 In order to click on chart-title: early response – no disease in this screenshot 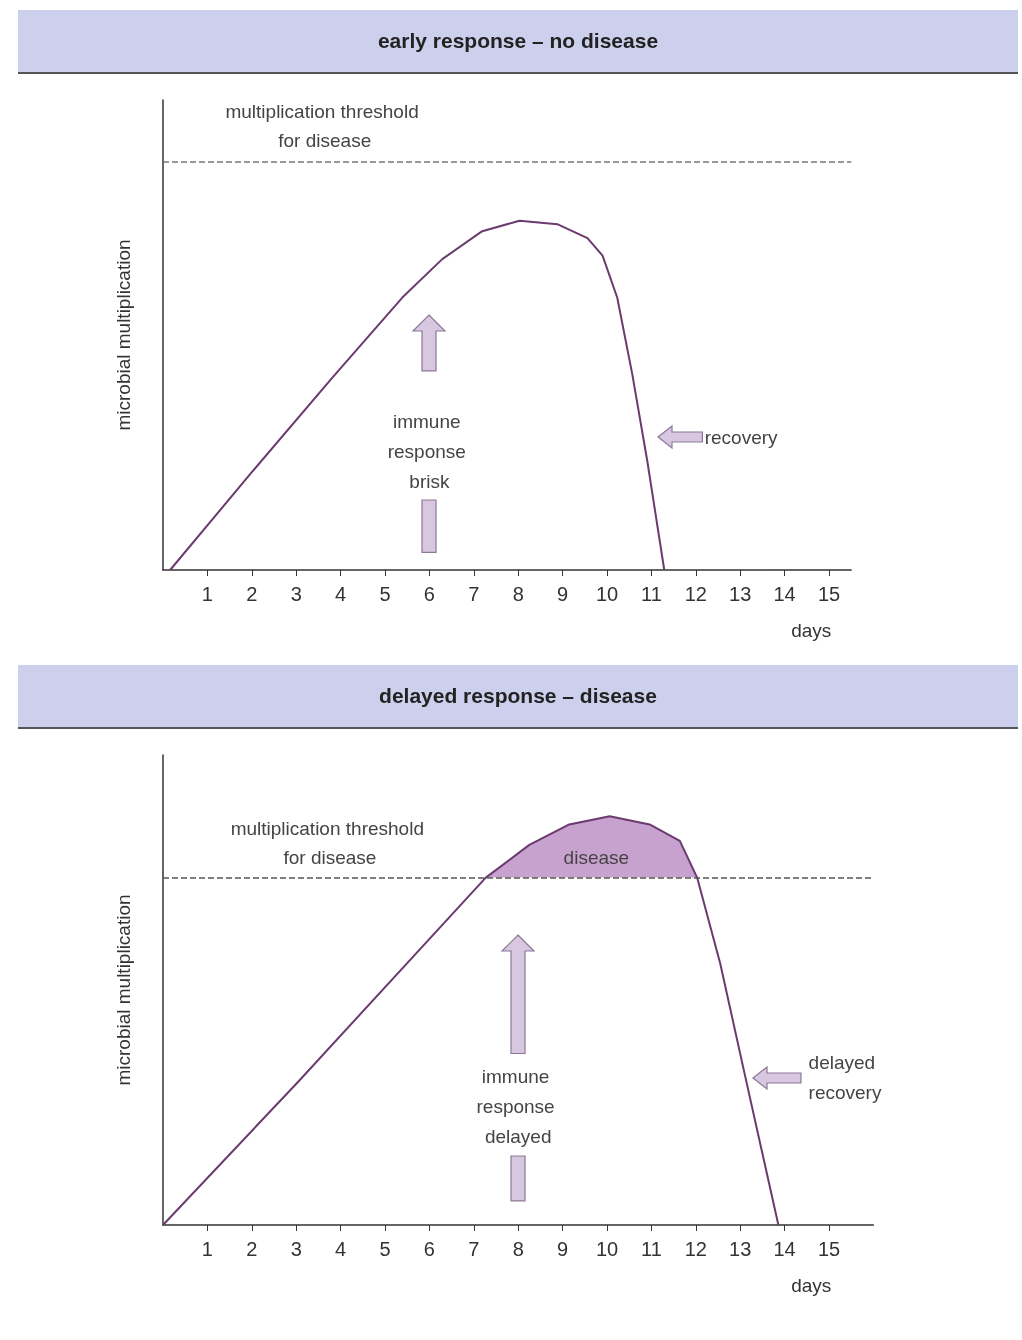, I will do `click(518, 42)`.